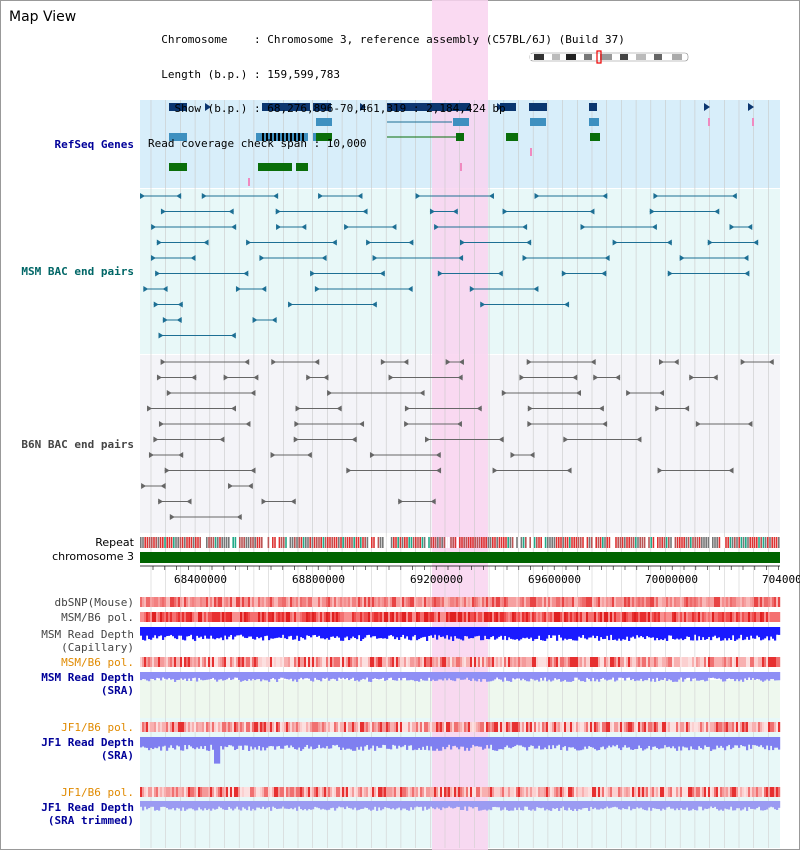 The width and height of the screenshot is (800, 850). Describe the element at coordinates (94, 144) in the screenshot. I see `track-label-refseq: RefSeq Genes` at that location.